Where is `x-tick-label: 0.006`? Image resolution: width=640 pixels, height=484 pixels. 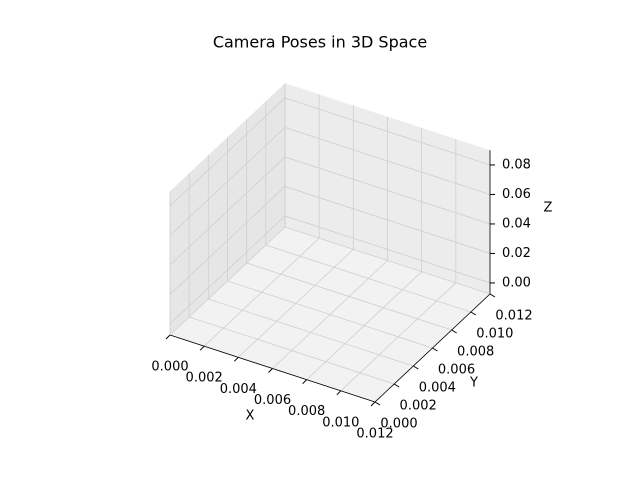
x-tick-label: 0.006 is located at coordinates (272, 400).